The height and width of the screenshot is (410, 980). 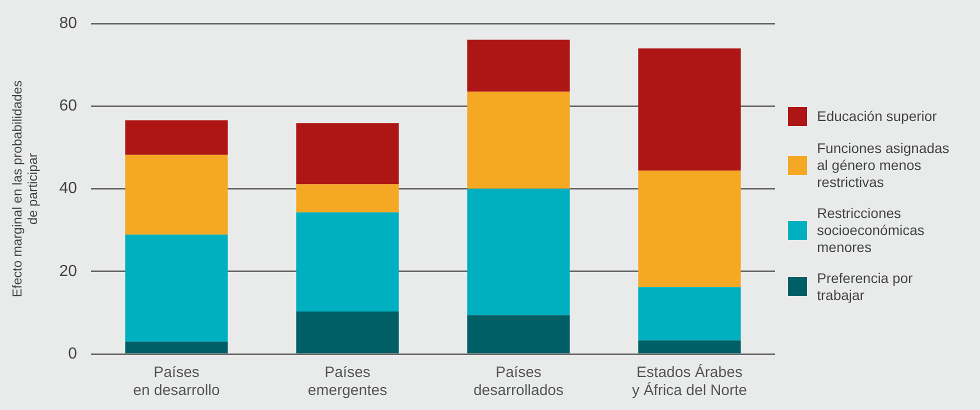 What do you see at coordinates (68, 23) in the screenshot?
I see `y-tick-label: 80` at bounding box center [68, 23].